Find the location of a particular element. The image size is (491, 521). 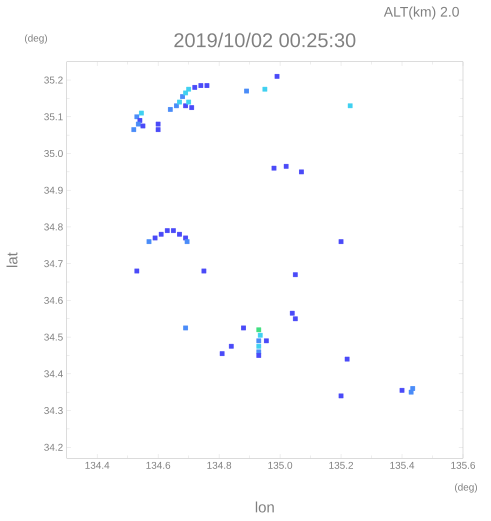

y-tick-label: 34.8 is located at coordinates (53, 226).